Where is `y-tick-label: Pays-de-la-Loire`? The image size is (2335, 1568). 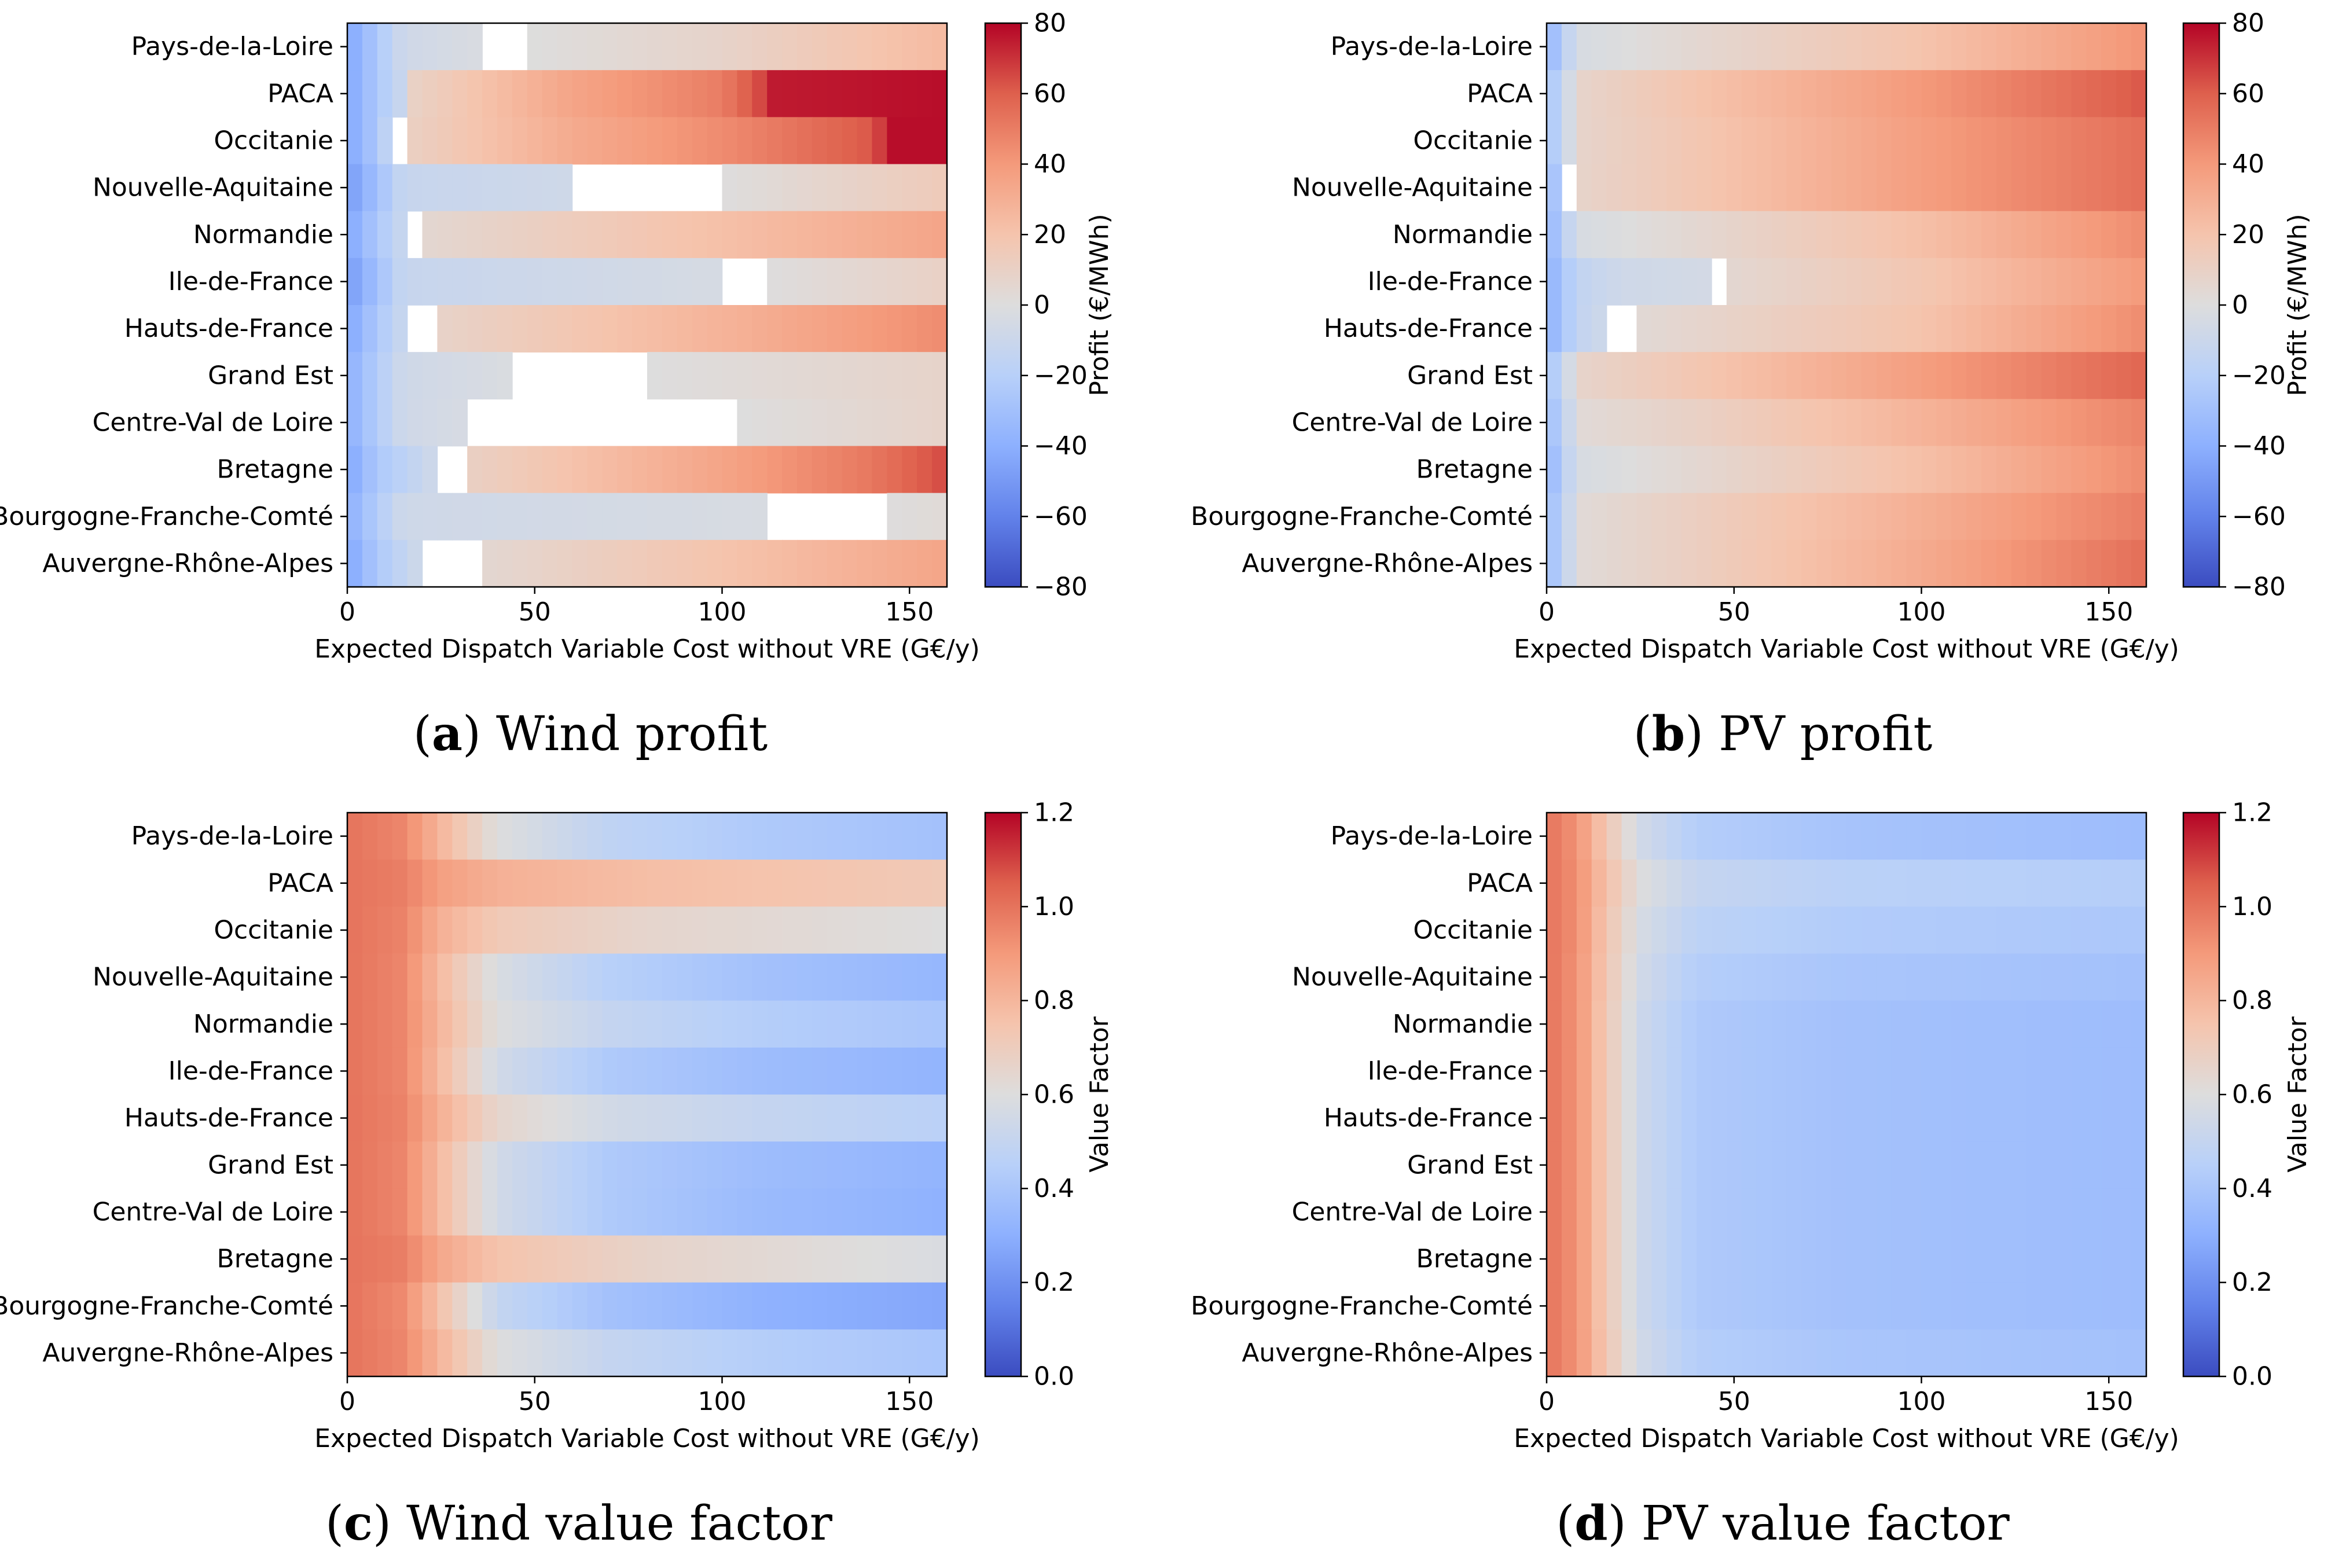
y-tick-label: Pays-de-la-Loire is located at coordinates (1432, 836).